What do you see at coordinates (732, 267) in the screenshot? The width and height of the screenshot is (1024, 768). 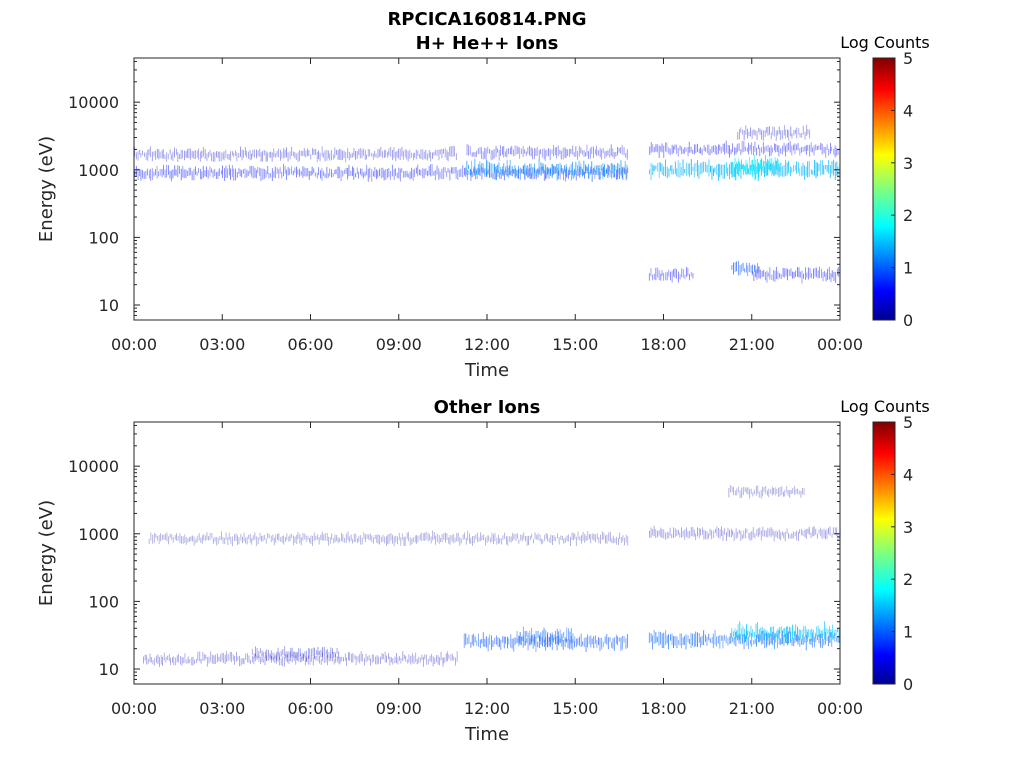 I see `band-9-mark` at bounding box center [732, 267].